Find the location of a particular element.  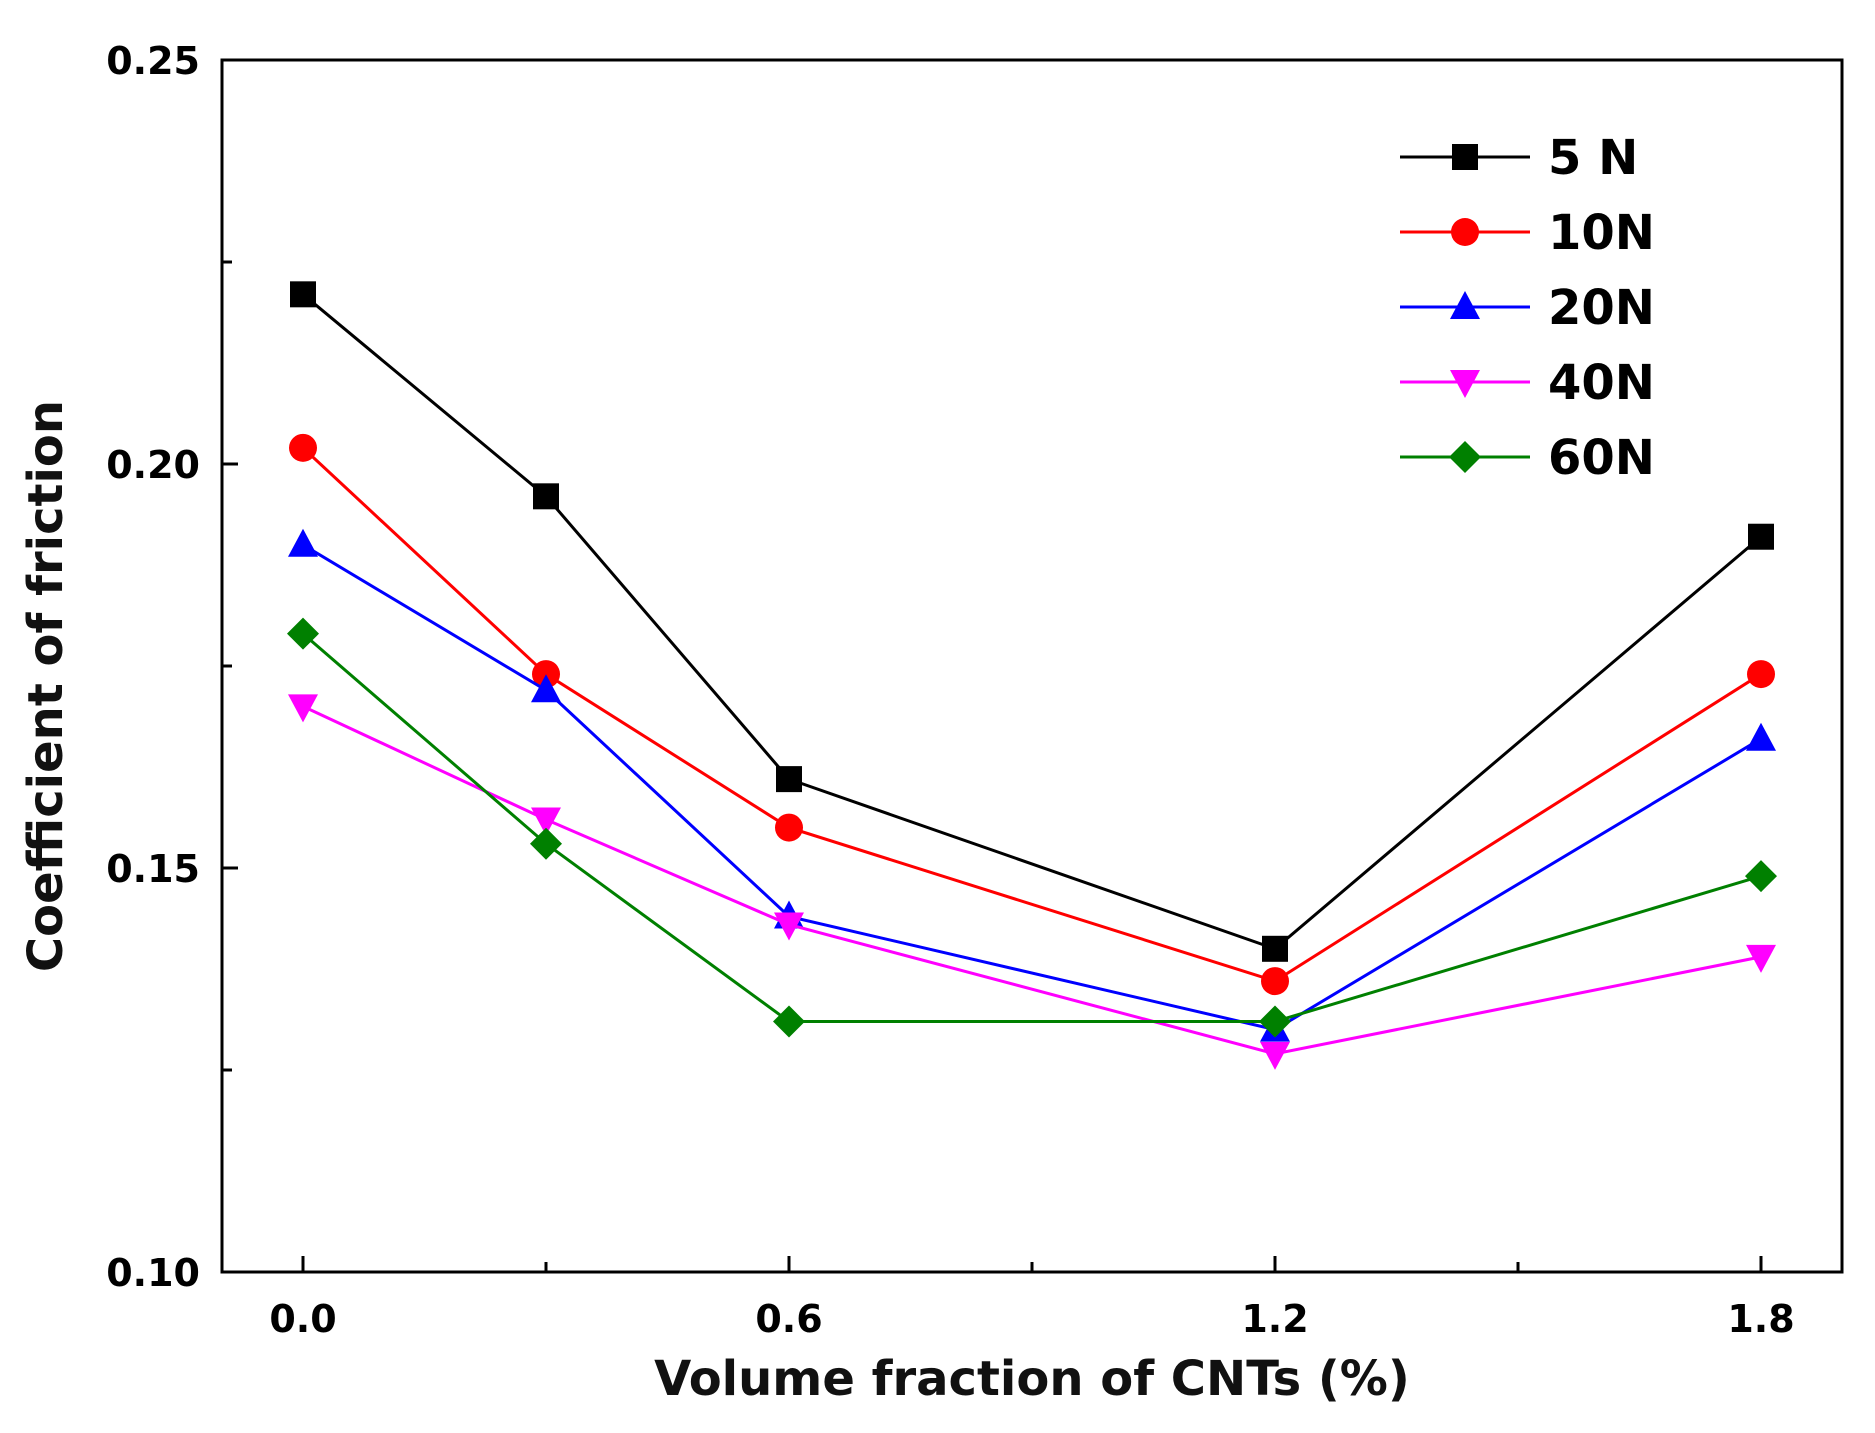

legend-label: 20N is located at coordinates (1601, 308).